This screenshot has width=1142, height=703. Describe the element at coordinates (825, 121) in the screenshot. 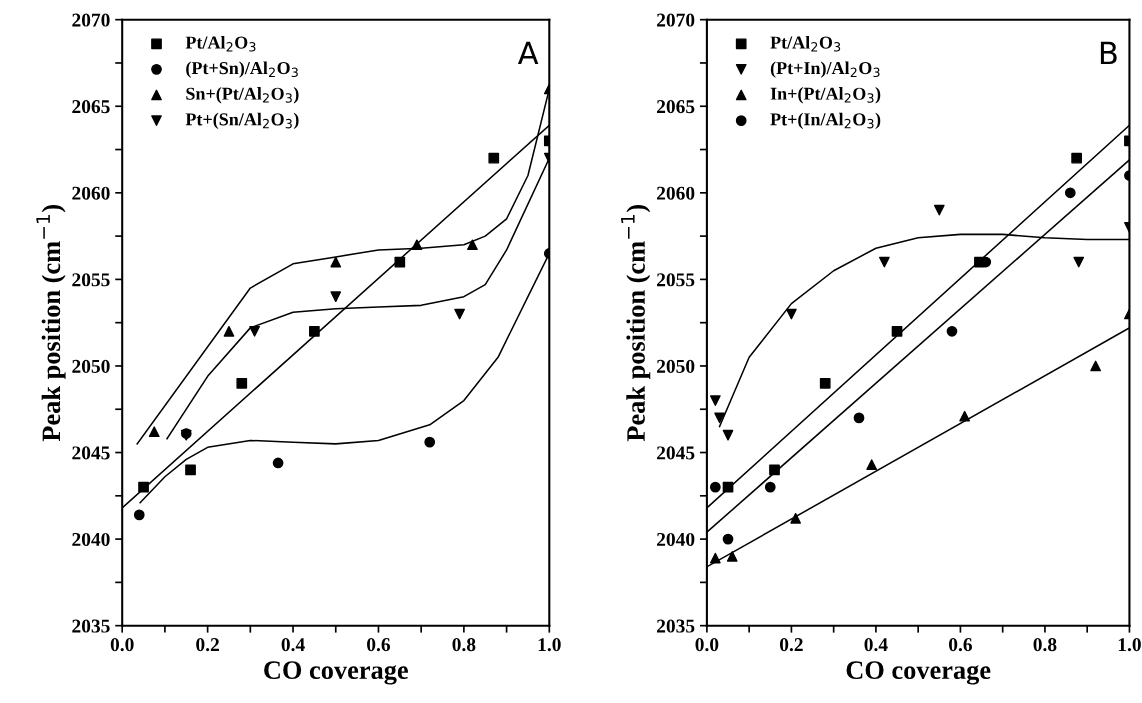

I see `legend-label: Pt+(In/Al$_{2}$O$_{3}$)` at that location.